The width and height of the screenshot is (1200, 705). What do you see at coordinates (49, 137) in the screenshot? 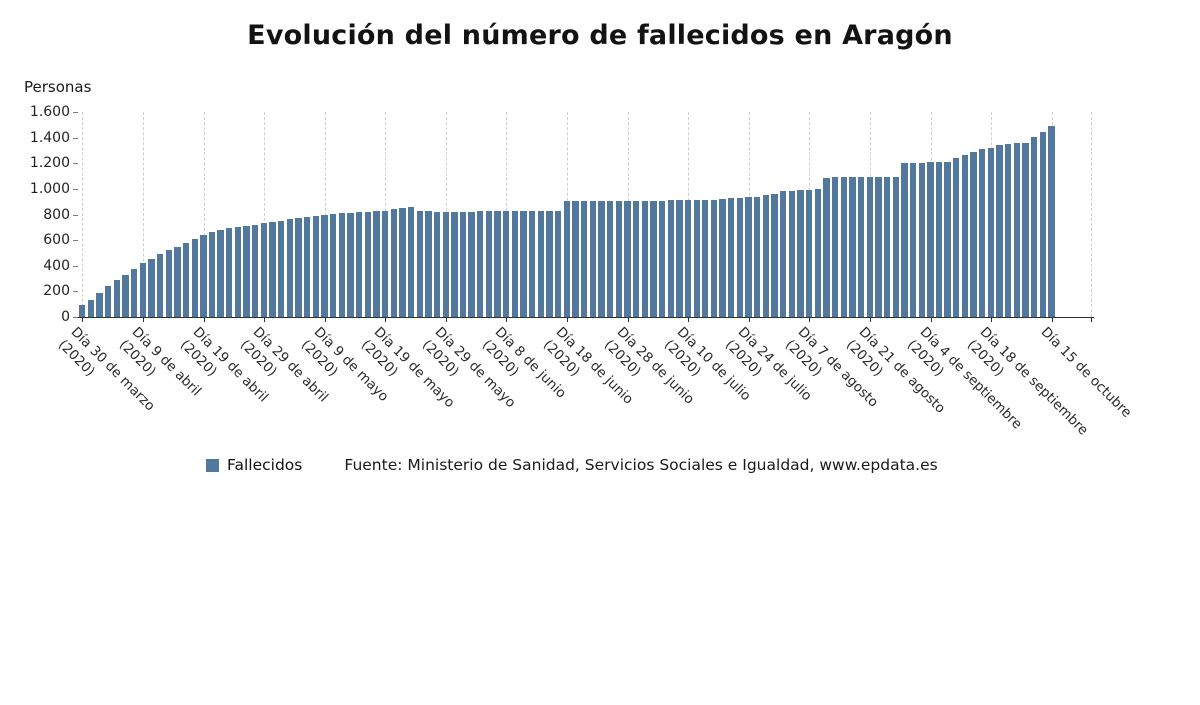
I see `y-axis-label: 1.400` at bounding box center [49, 137].